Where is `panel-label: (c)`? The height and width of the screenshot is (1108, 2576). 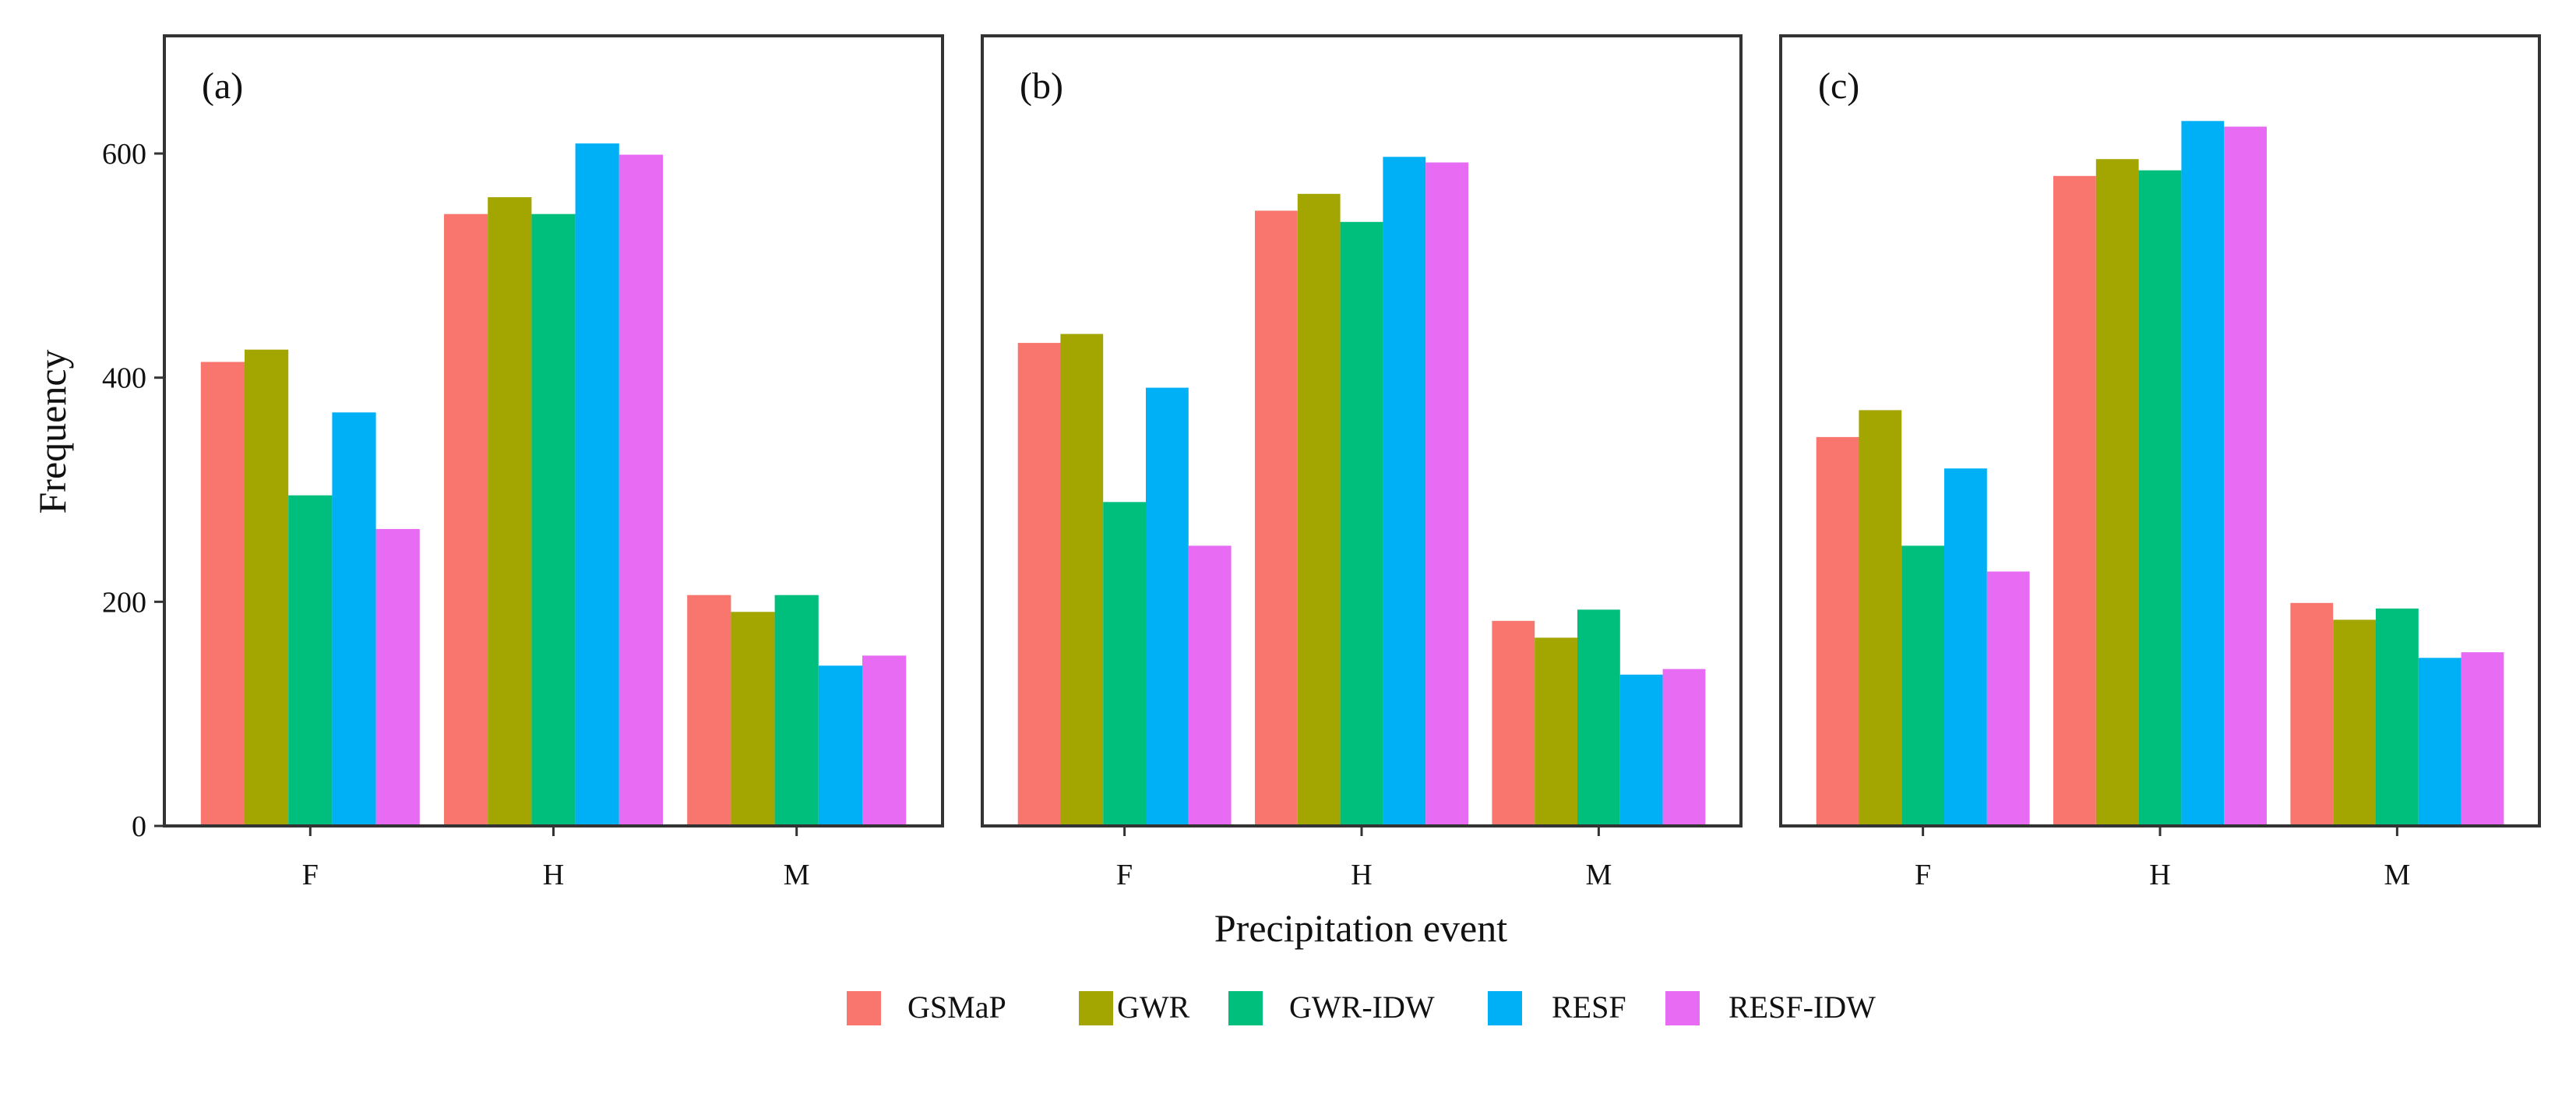 panel-label: (c) is located at coordinates (1839, 86).